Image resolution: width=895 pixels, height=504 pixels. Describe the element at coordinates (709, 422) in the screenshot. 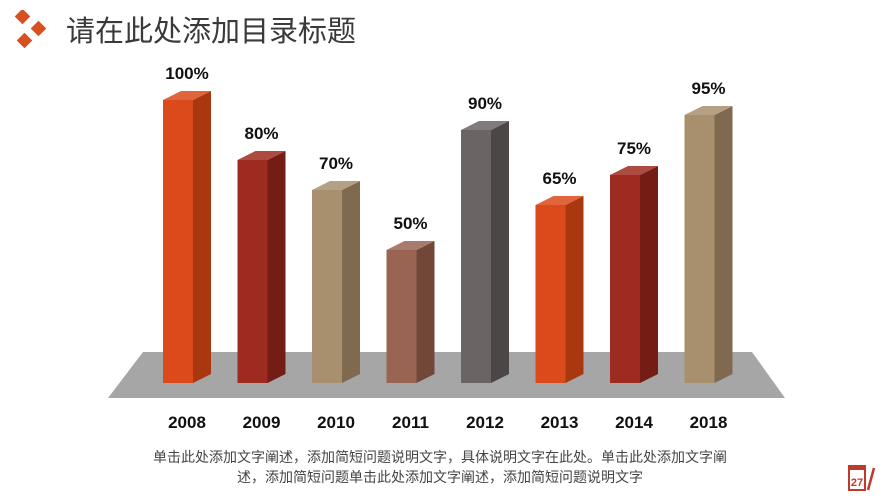

I see `x-tick-label: 2018` at that location.